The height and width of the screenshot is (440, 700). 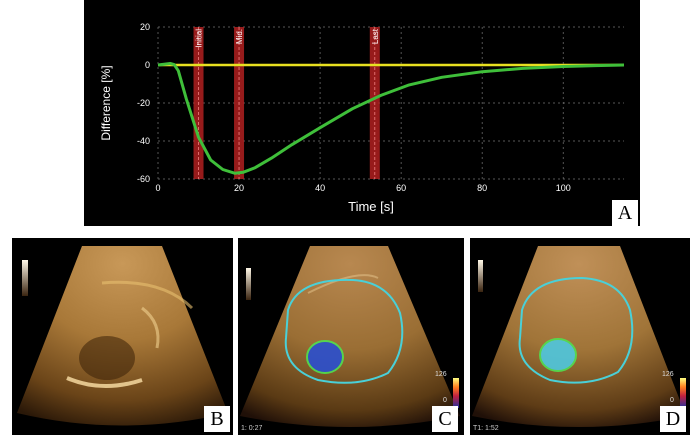 I want to click on ultrasound-b-mode-image, so click(x=122, y=336).